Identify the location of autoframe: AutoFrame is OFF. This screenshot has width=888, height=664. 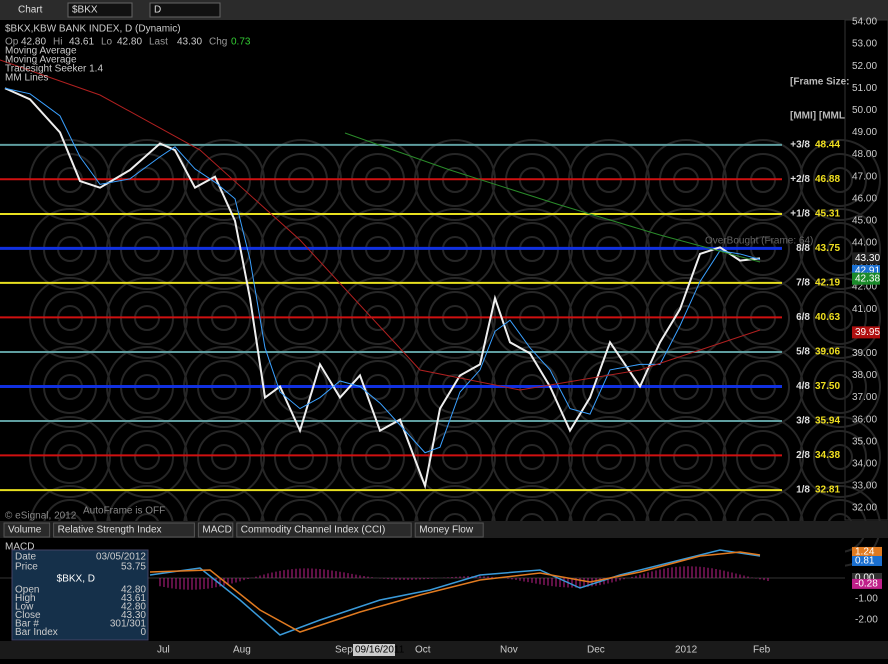
(124, 511).